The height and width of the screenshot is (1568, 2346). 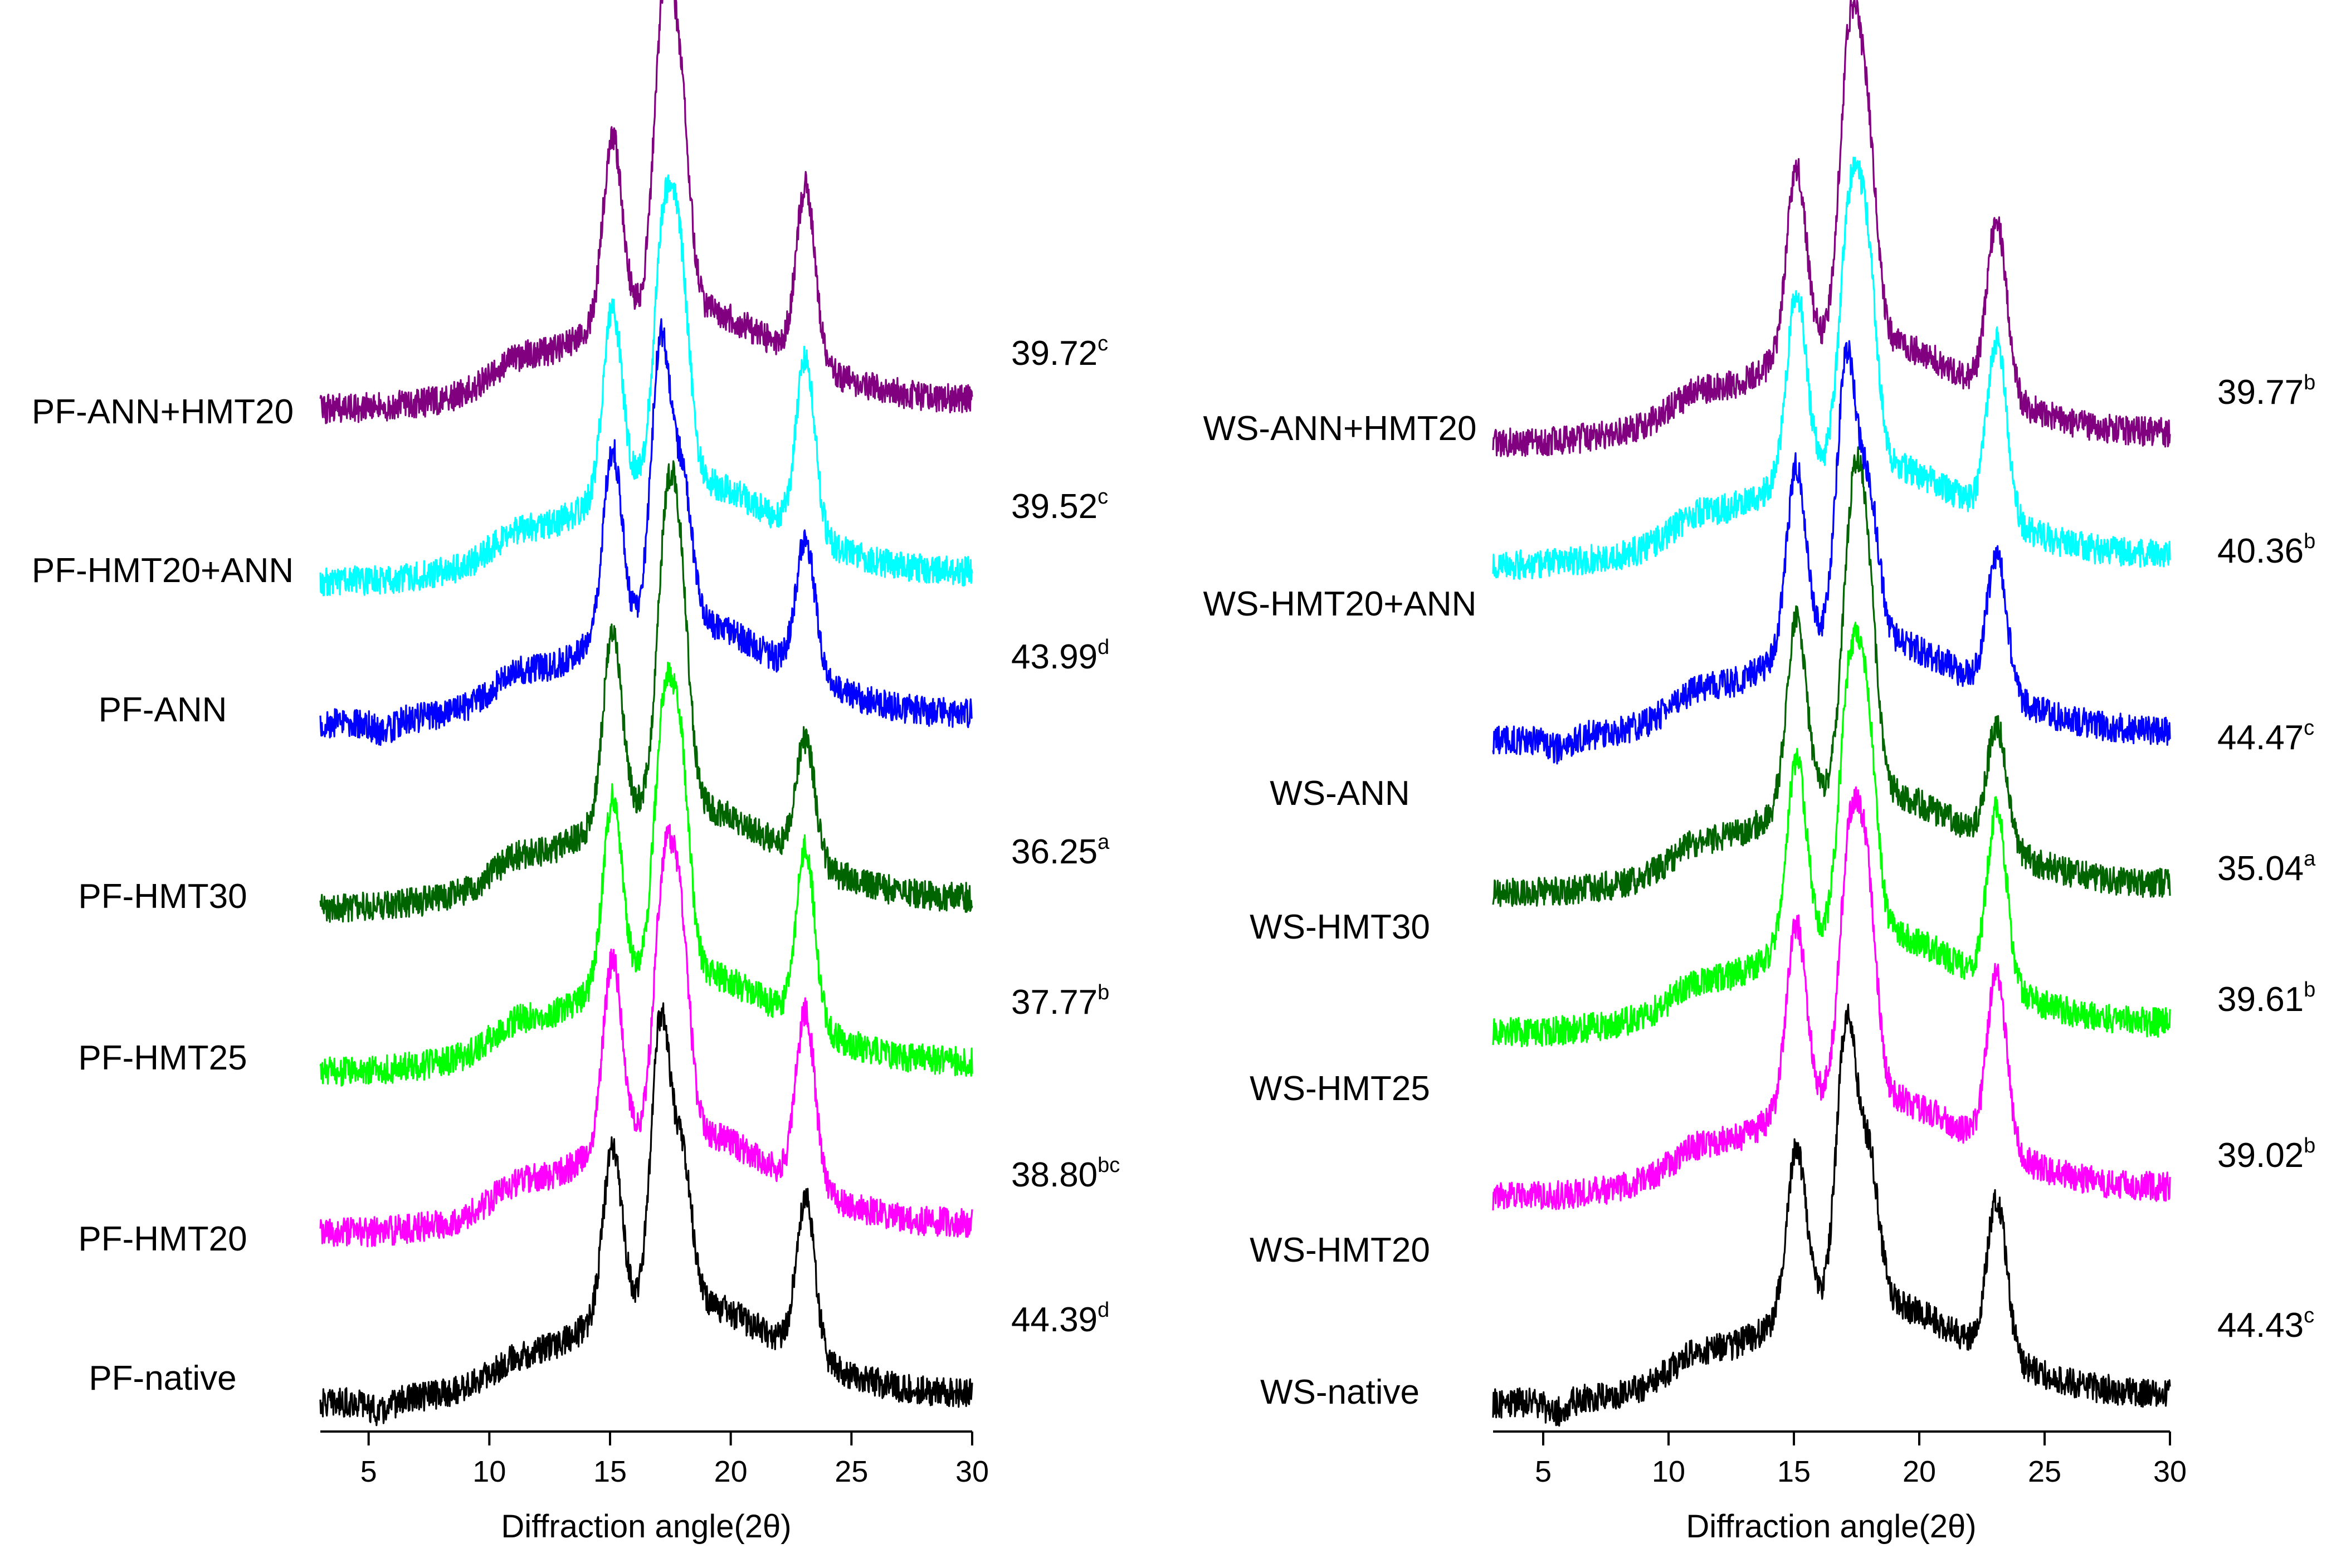 I want to click on crystallinity-number: 39.02, so click(x=2260, y=1155).